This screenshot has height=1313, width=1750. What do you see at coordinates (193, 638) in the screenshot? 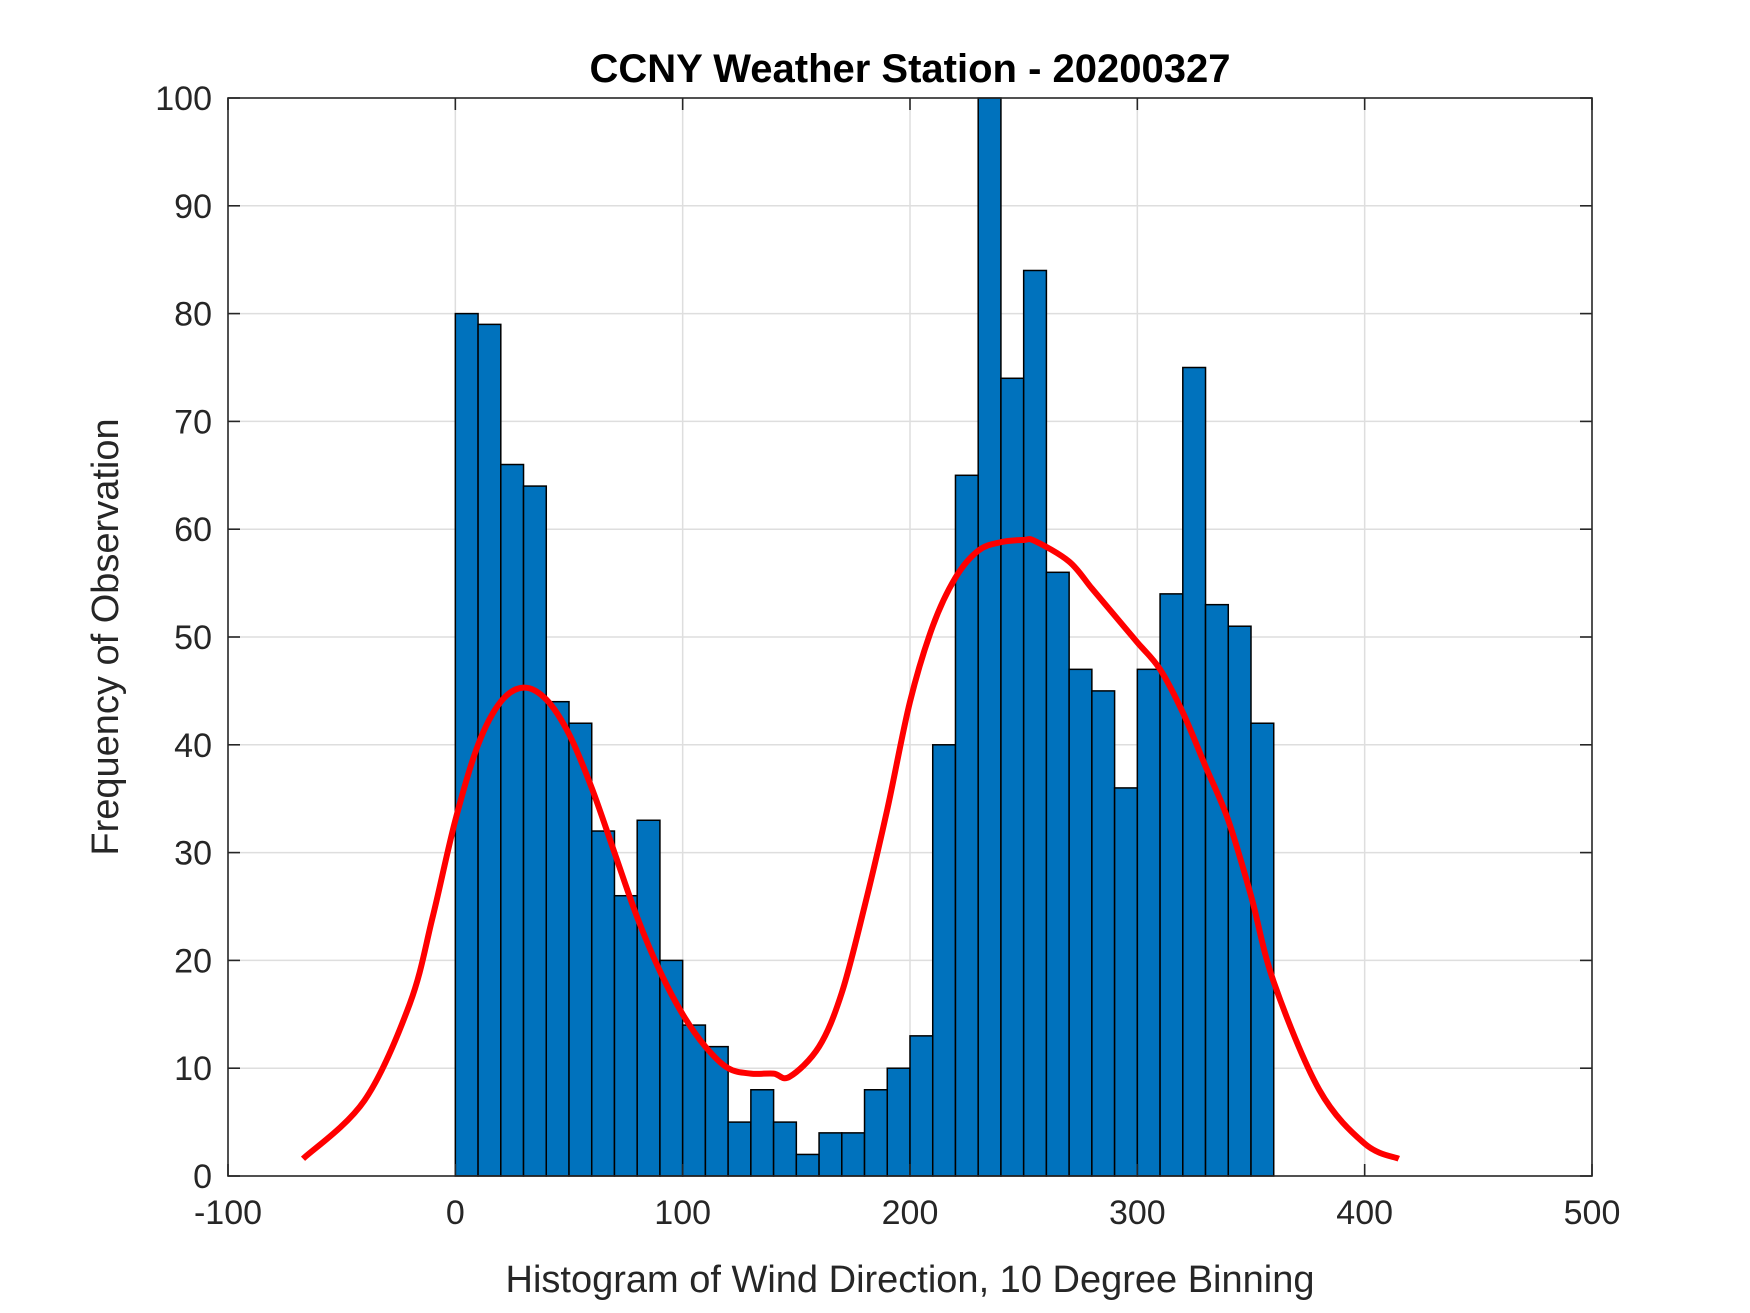
I see `y-tick-label: 50` at bounding box center [193, 638].